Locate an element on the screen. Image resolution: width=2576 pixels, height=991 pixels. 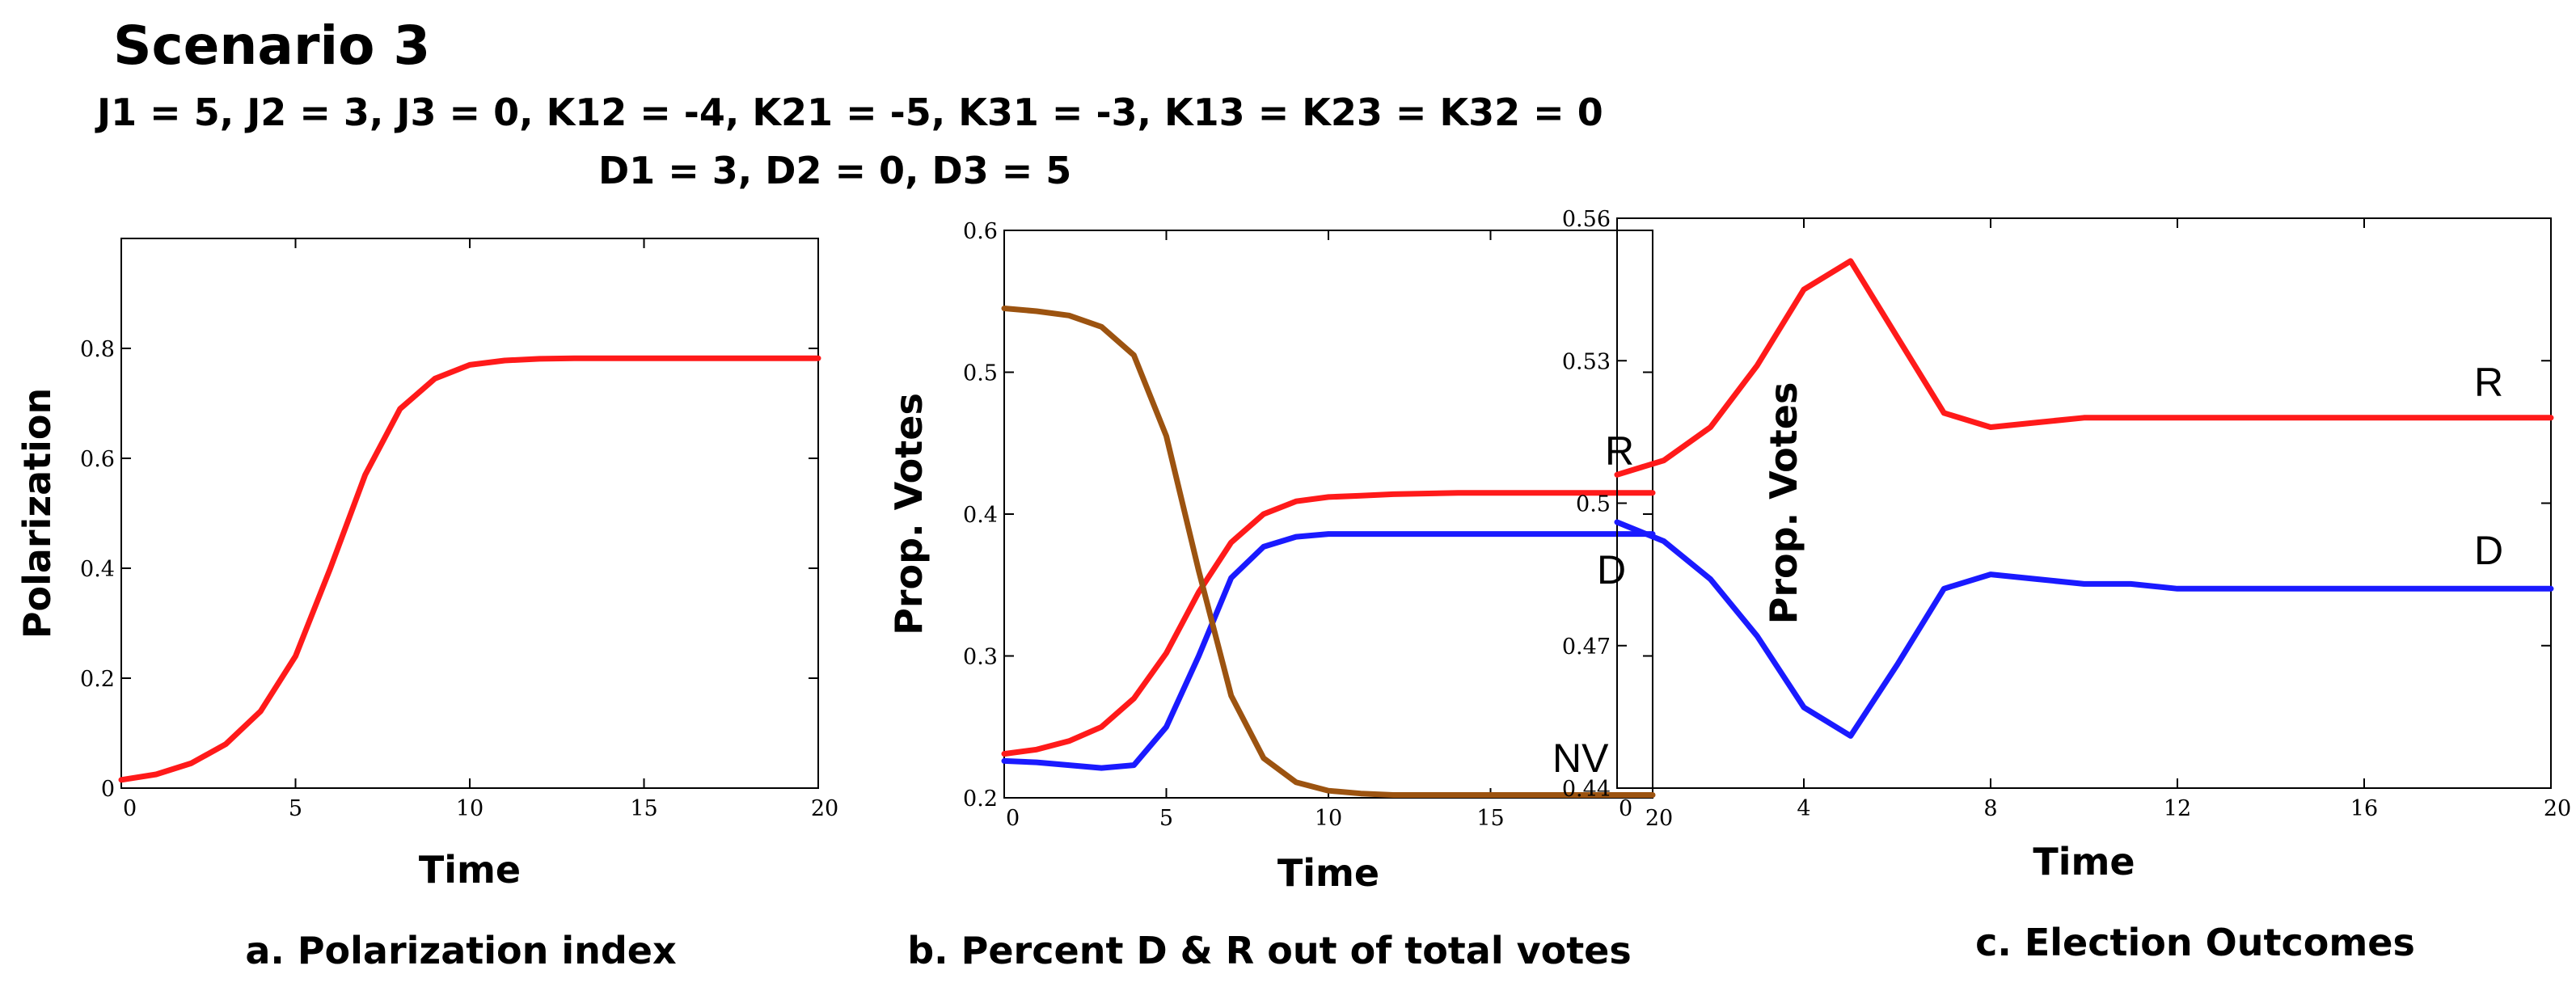
parameters-line-2: D1 = 3, D2 = 0, D3 = 5 is located at coordinates (835, 170).